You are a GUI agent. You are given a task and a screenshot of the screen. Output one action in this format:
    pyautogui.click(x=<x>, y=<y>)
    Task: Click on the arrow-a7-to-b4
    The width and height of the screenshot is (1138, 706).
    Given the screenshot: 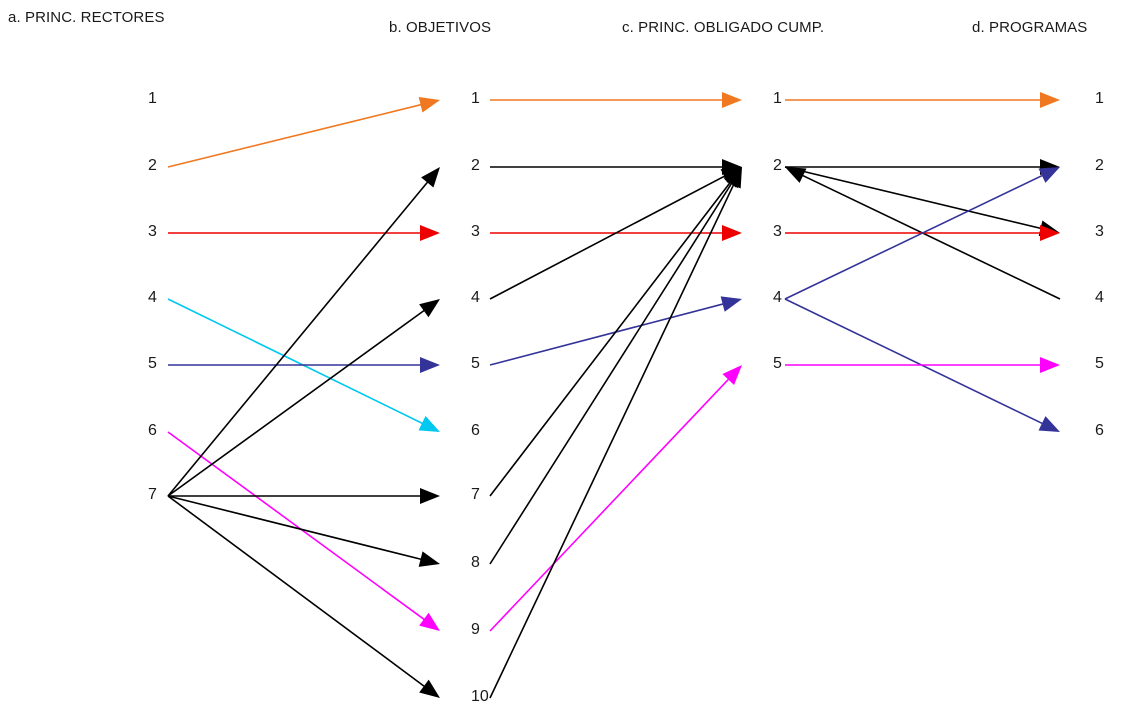 What is the action you would take?
    pyautogui.click(x=303, y=398)
    